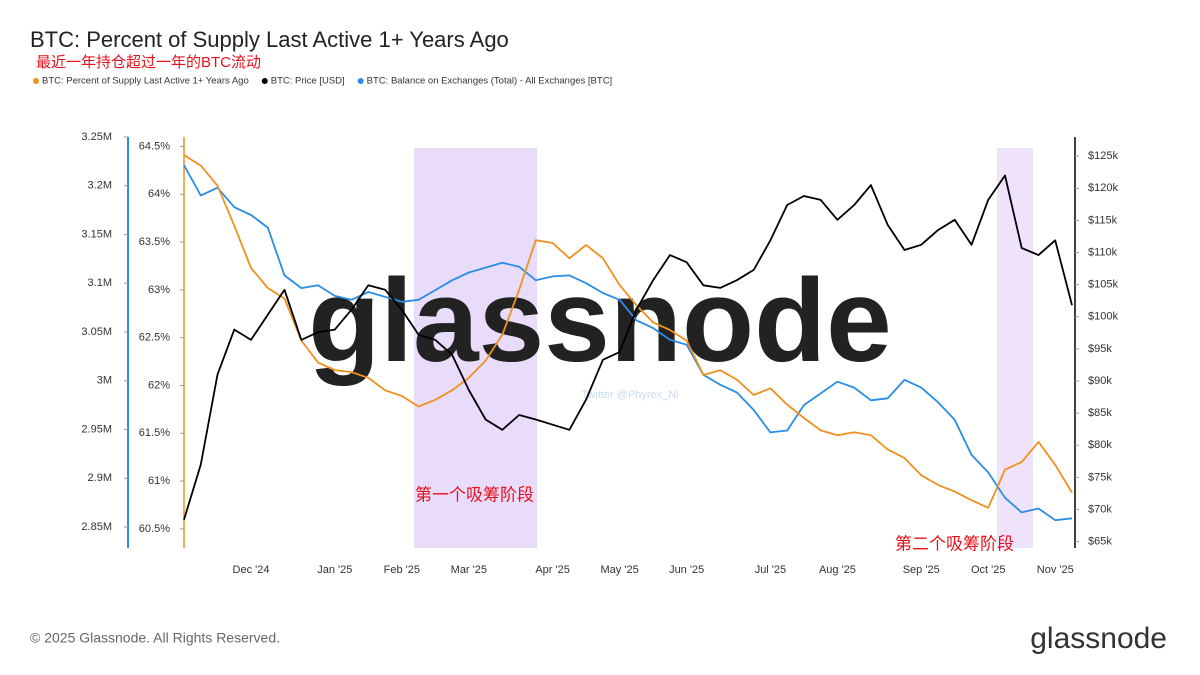  Describe the element at coordinates (251, 570) in the screenshot. I see `x-tick-label: Dec '24` at that location.